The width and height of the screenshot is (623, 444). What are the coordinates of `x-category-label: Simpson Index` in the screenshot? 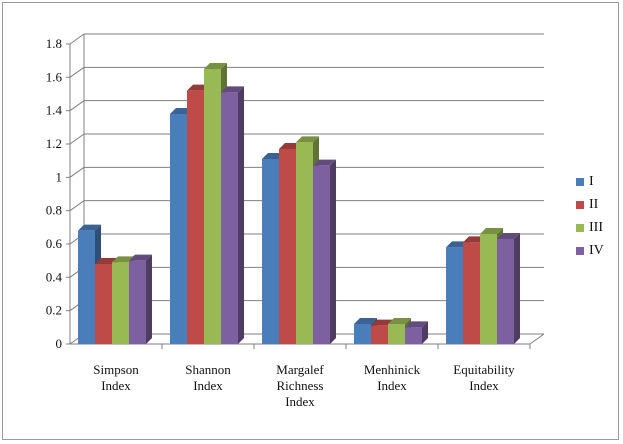 It's located at (116, 377).